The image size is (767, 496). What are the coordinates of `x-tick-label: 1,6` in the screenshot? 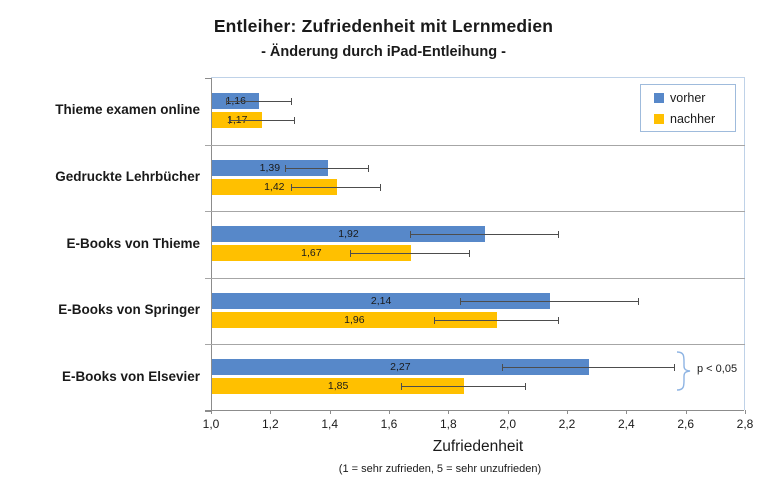 It's located at (389, 424).